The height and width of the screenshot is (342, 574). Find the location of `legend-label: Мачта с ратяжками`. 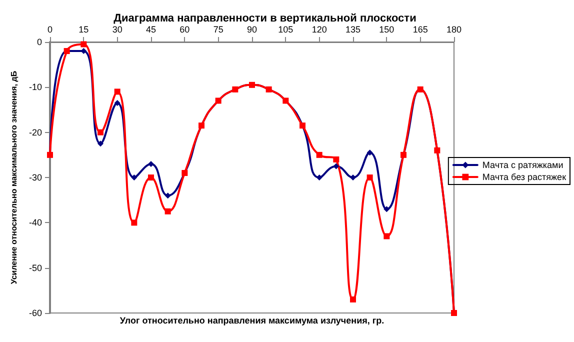

legend-label: Мачта с ратяжками is located at coordinates (523, 165).